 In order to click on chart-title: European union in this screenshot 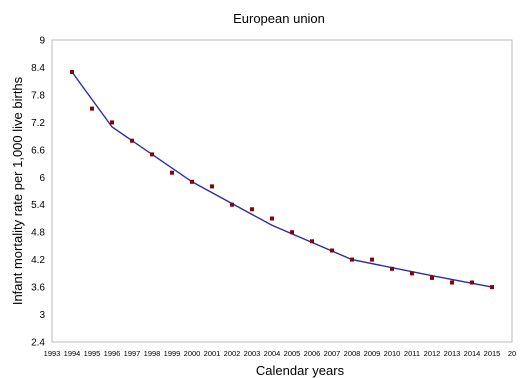, I will do `click(279, 18)`.